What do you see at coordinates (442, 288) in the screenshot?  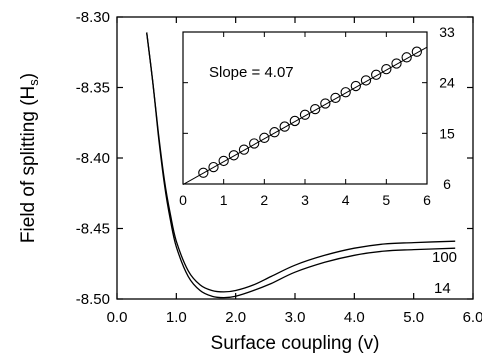 I see `series-label-14: 14` at bounding box center [442, 288].